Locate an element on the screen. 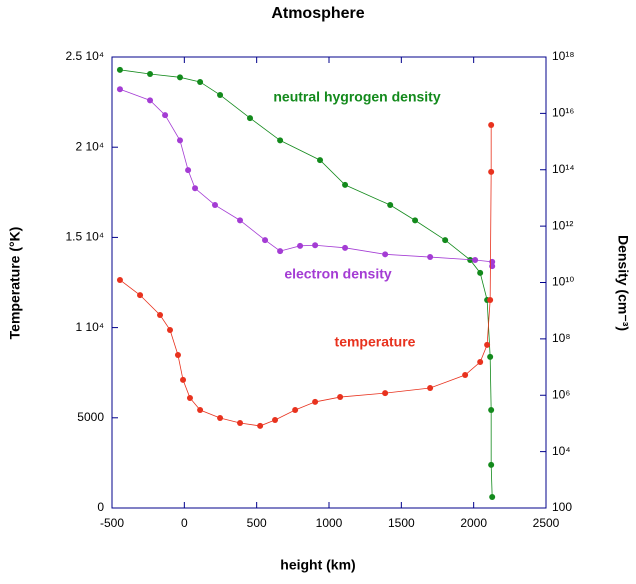 Image resolution: width=636 pixels, height=584 pixels. series-label: electron density is located at coordinates (338, 274).